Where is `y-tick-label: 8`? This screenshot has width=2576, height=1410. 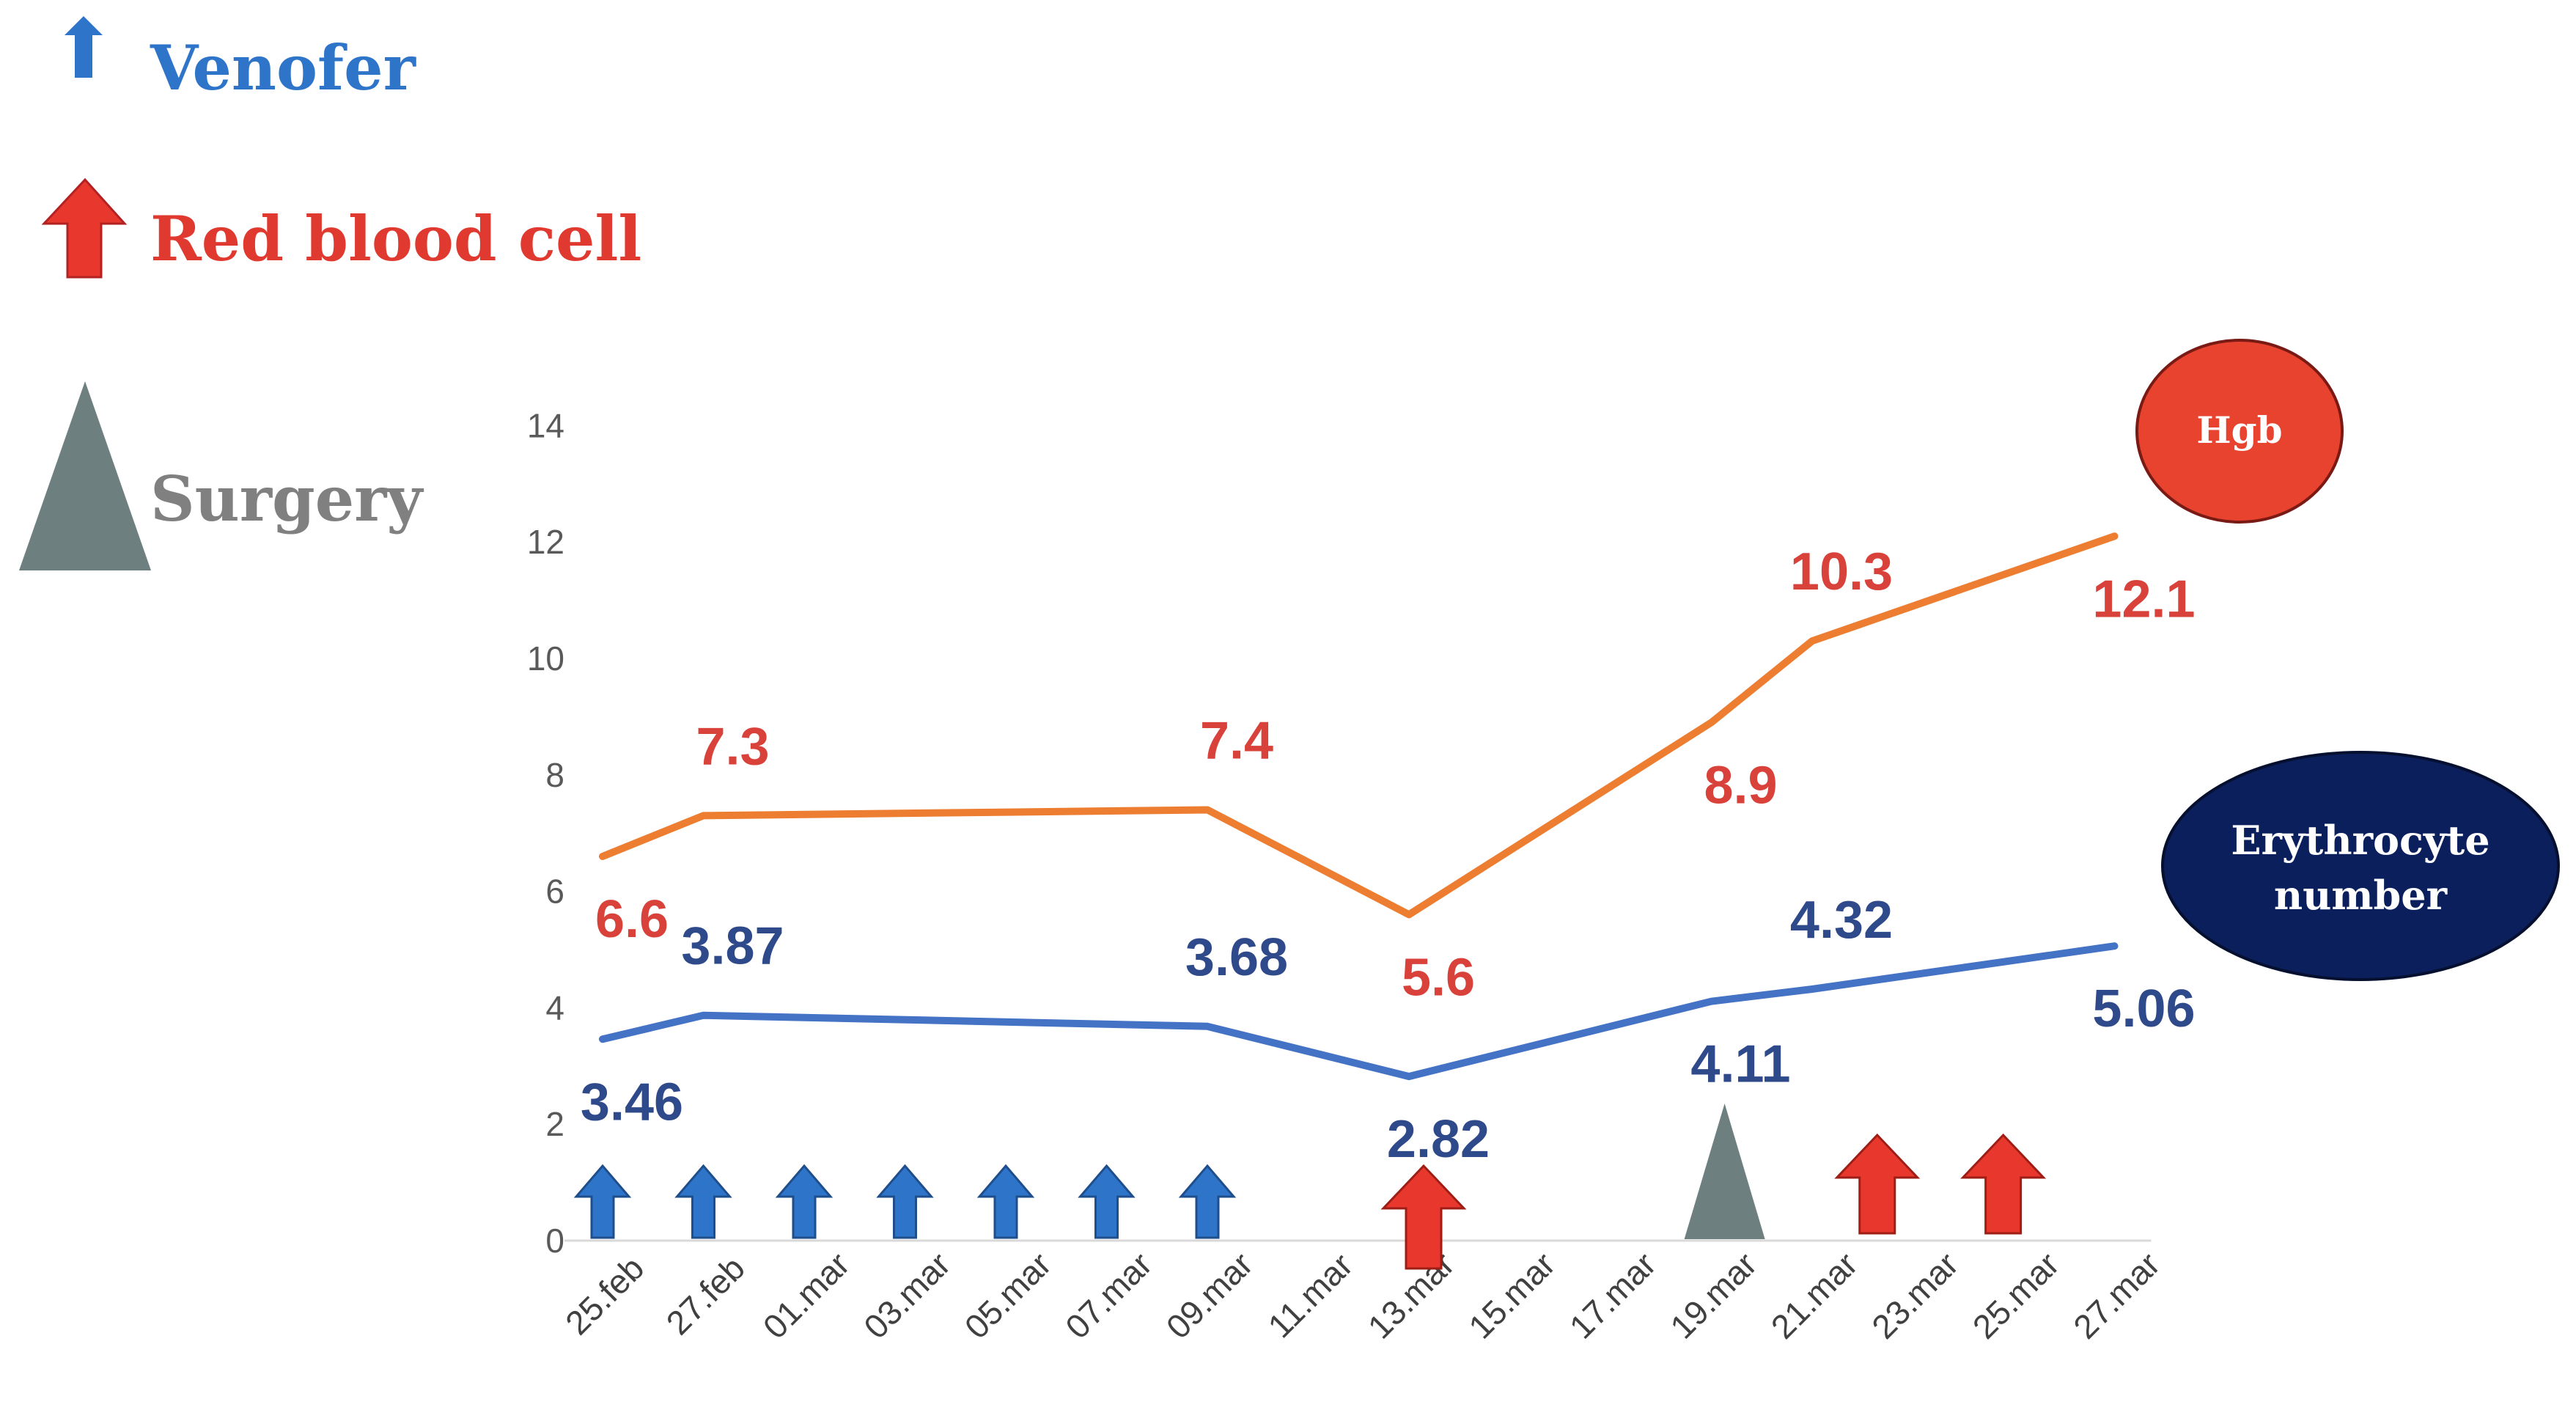 y-tick-label: 8 is located at coordinates (554, 775).